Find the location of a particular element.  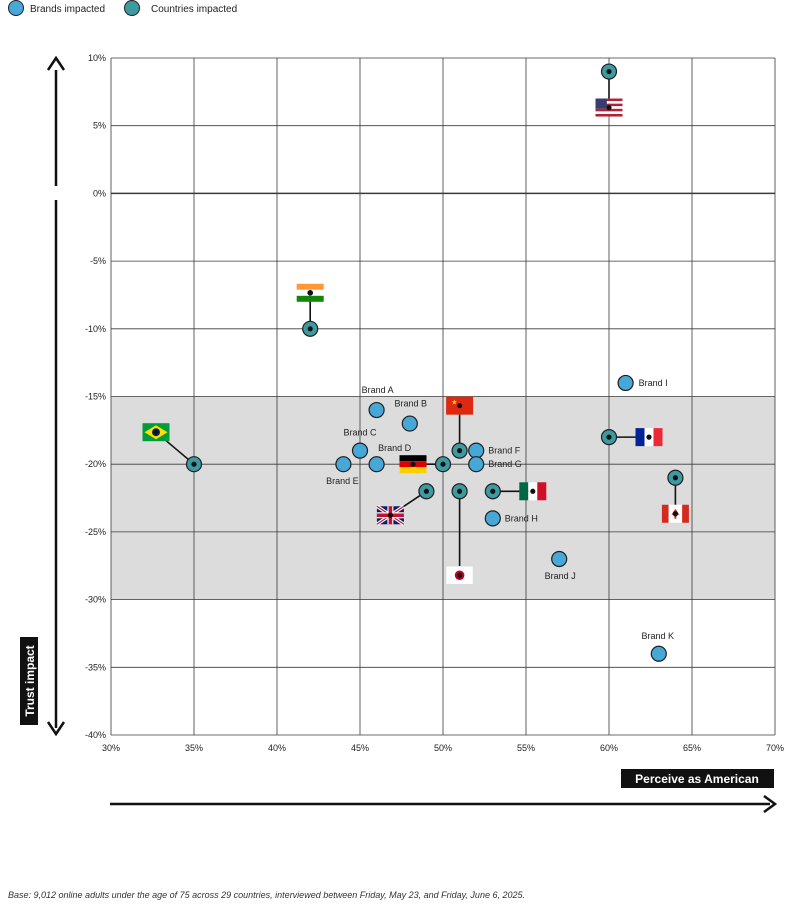

legend: Brands impacted Countries impacted is located at coordinates (122, 8).